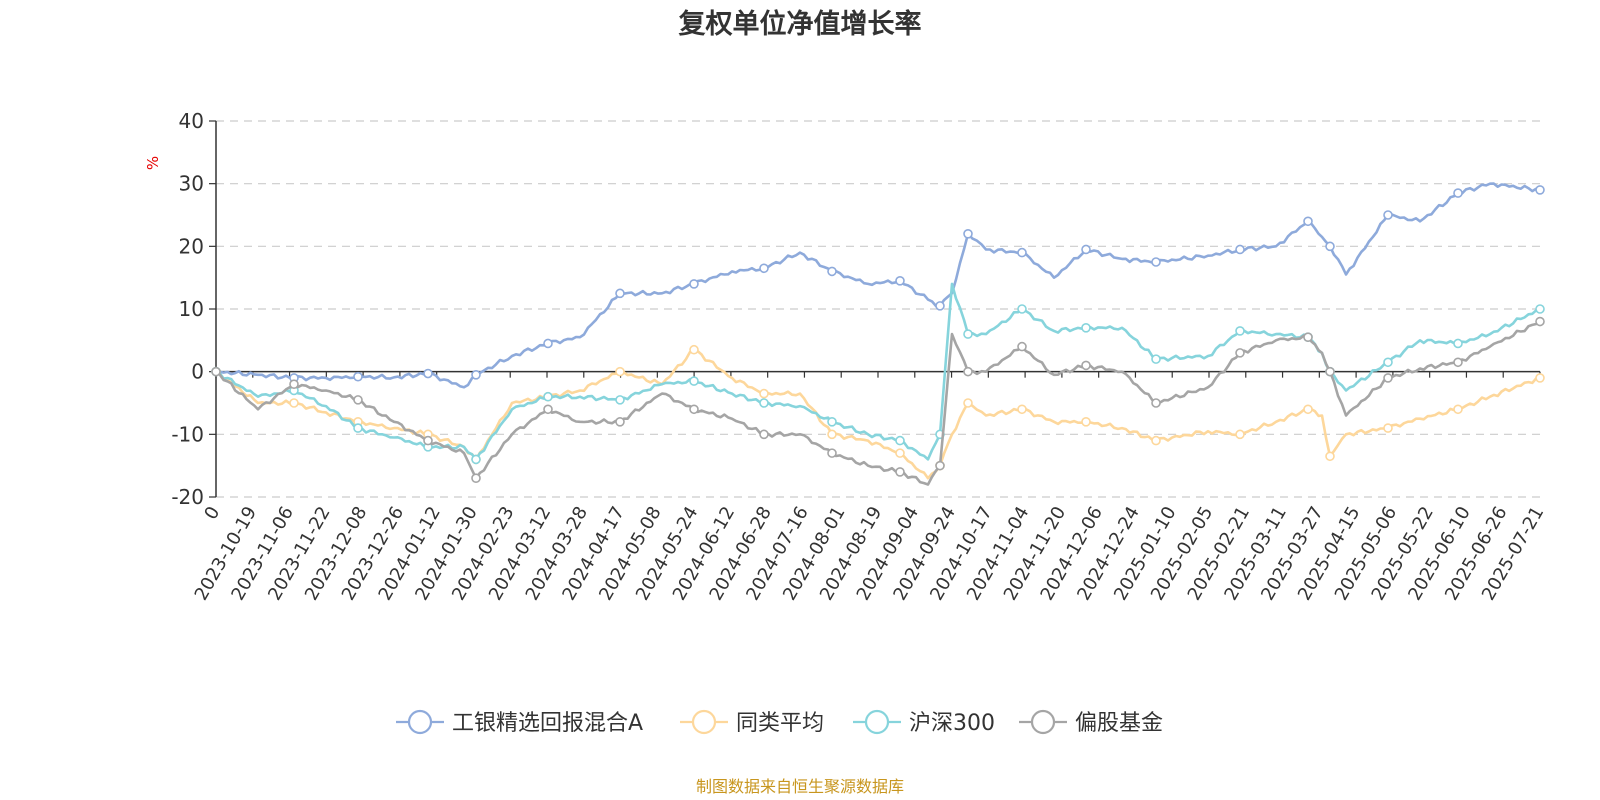  I want to click on legend-item-3: 偏股基金, so click(1091, 722).